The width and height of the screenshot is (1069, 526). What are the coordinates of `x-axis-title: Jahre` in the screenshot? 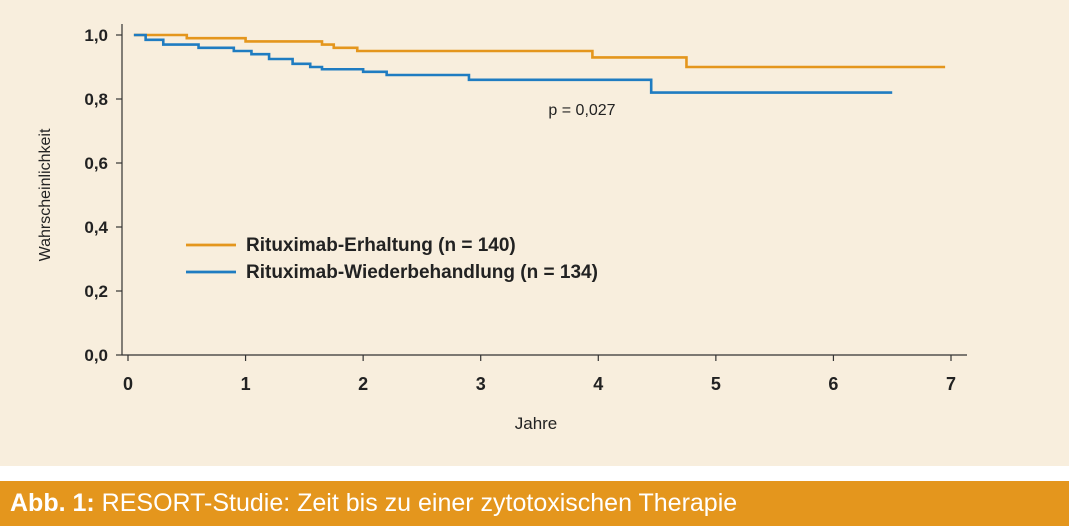 It's located at (536, 423).